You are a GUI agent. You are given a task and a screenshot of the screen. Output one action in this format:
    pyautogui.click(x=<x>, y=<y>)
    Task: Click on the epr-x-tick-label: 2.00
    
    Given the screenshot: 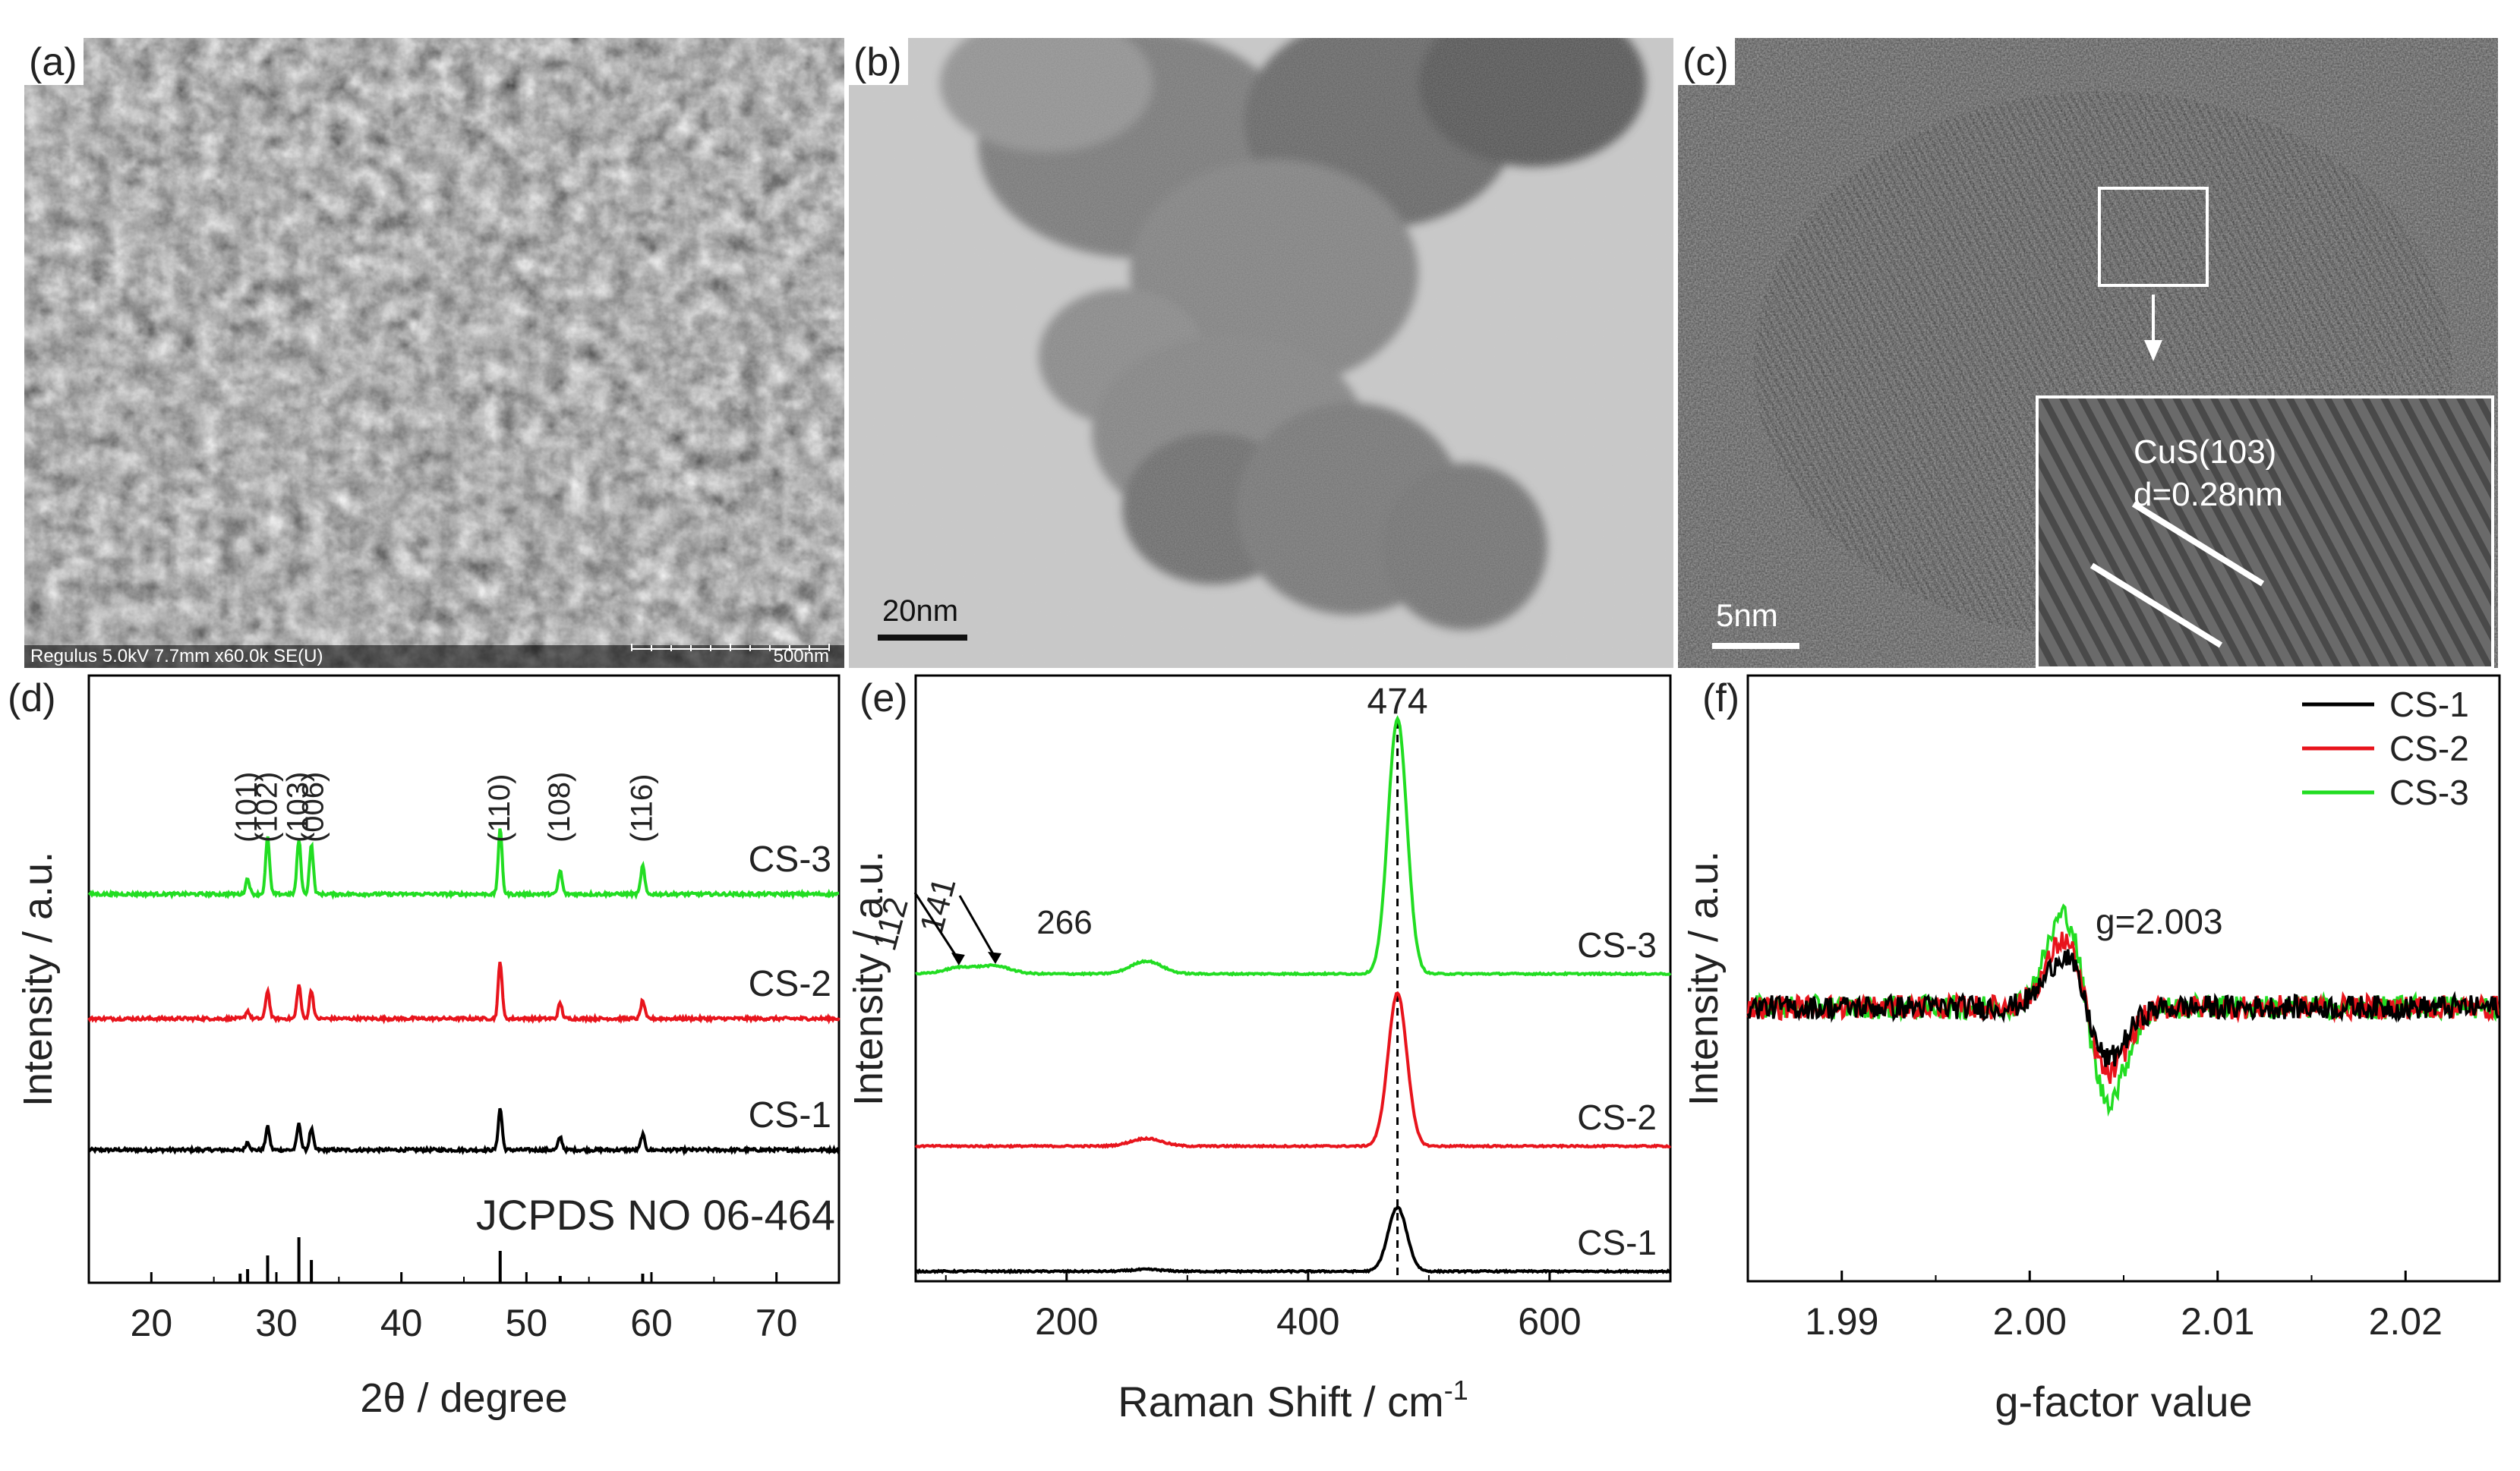 What is the action you would take?
    pyautogui.click(x=2030, y=1321)
    